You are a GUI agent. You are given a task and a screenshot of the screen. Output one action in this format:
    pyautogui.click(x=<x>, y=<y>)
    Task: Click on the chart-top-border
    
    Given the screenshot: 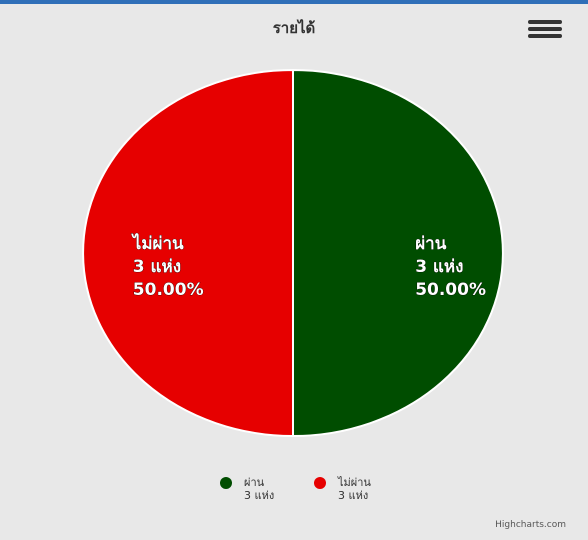 What is the action you would take?
    pyautogui.click(x=294, y=2)
    